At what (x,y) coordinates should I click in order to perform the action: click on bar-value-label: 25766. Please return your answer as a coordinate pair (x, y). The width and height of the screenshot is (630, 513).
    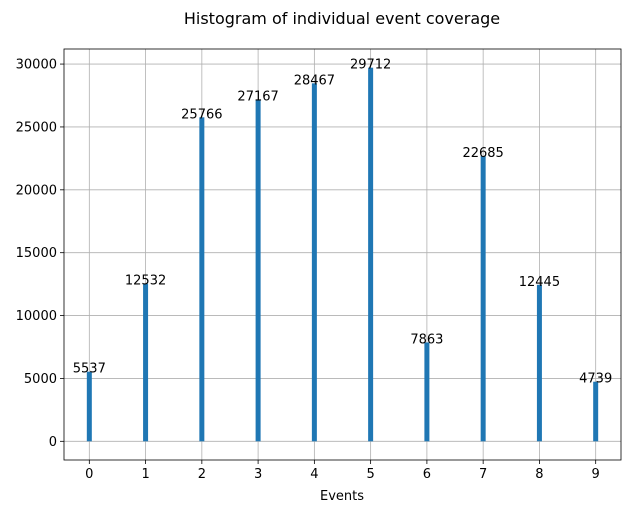
    Looking at the image, I should click on (201, 114).